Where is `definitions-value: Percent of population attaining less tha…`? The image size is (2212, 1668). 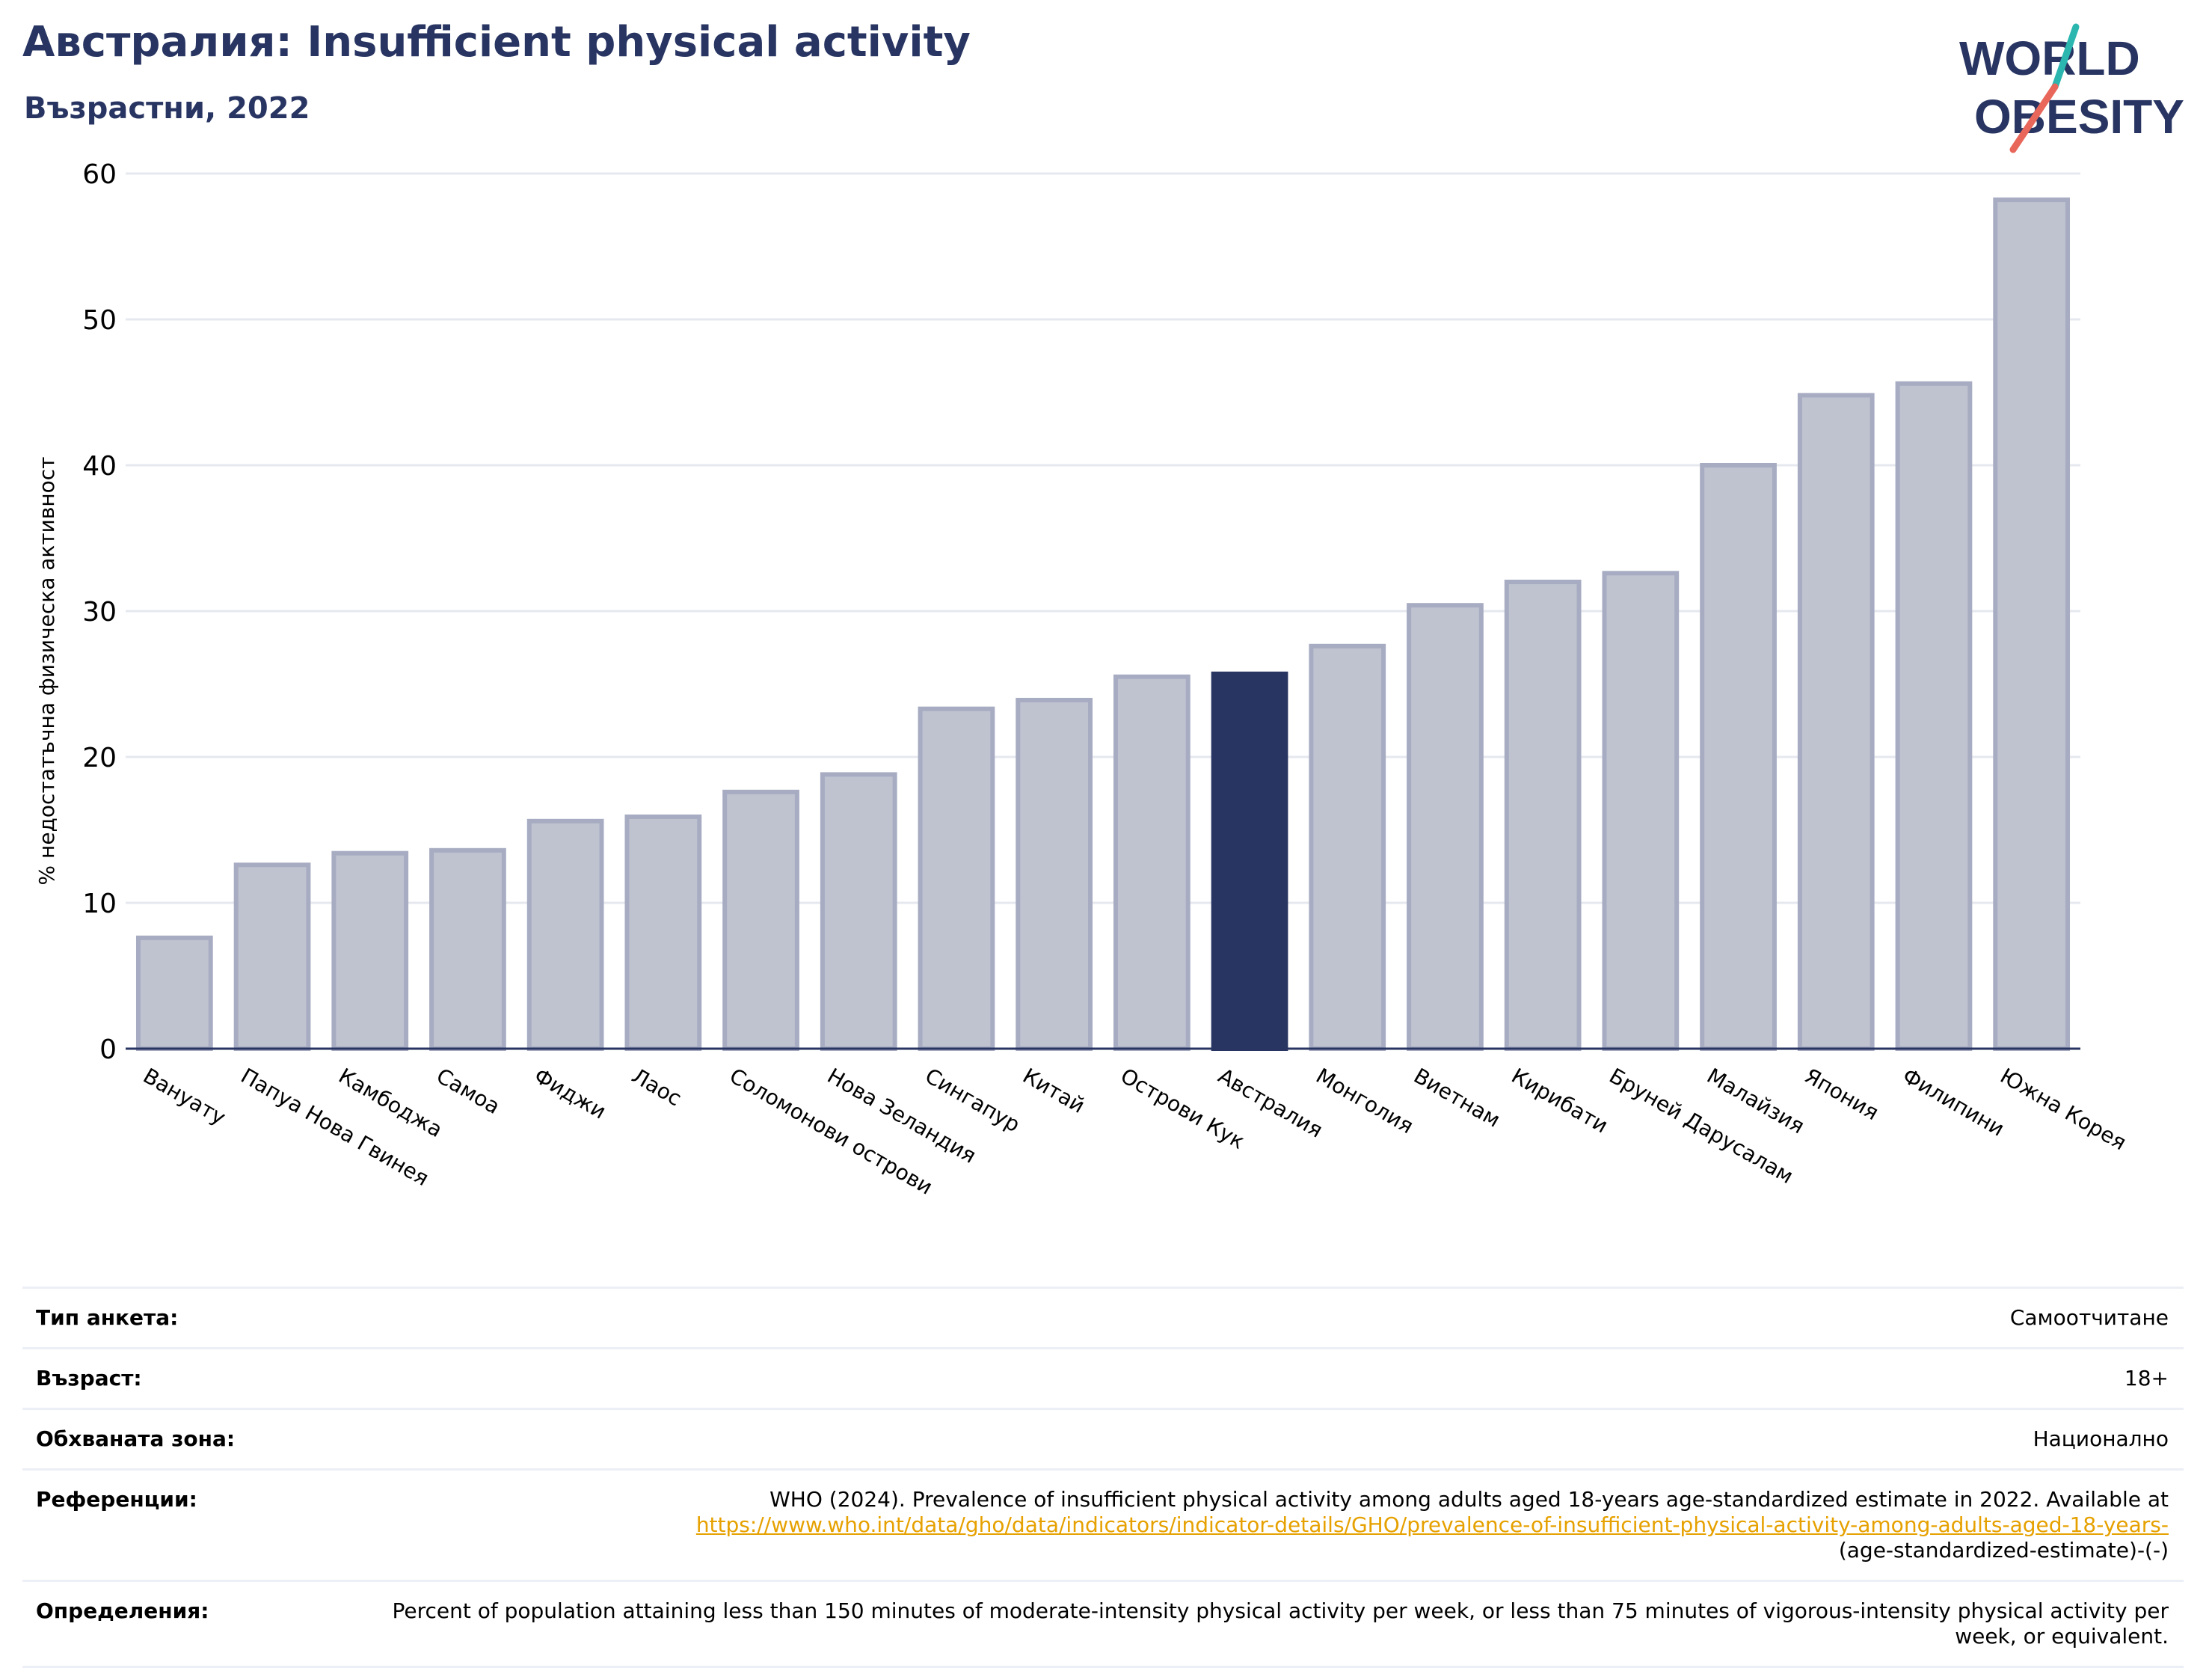 definitions-value: Percent of population attaining less tha… is located at coordinates (1280, 1623).